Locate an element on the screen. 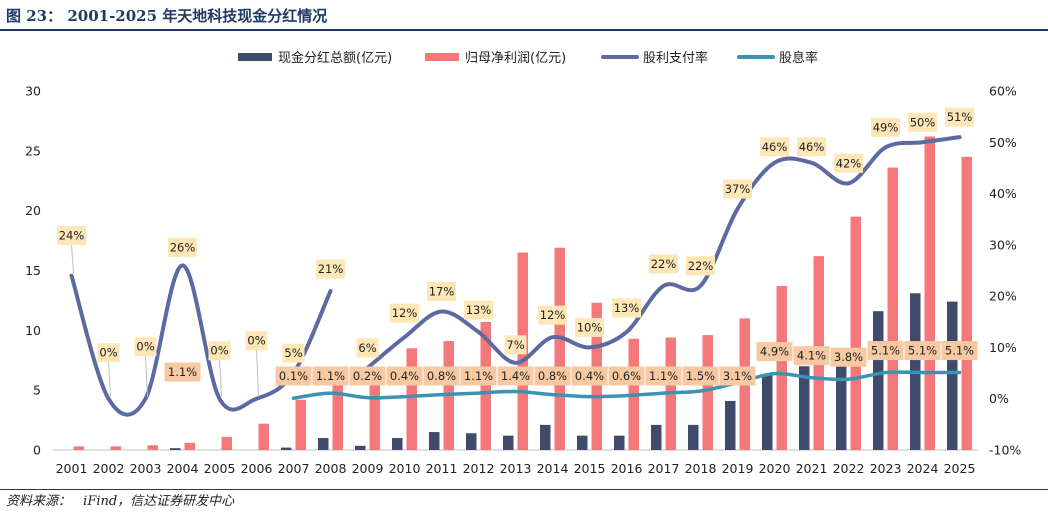  source-note: 资料来源： iFind，信达证券研发中心 is located at coordinates (120, 502).